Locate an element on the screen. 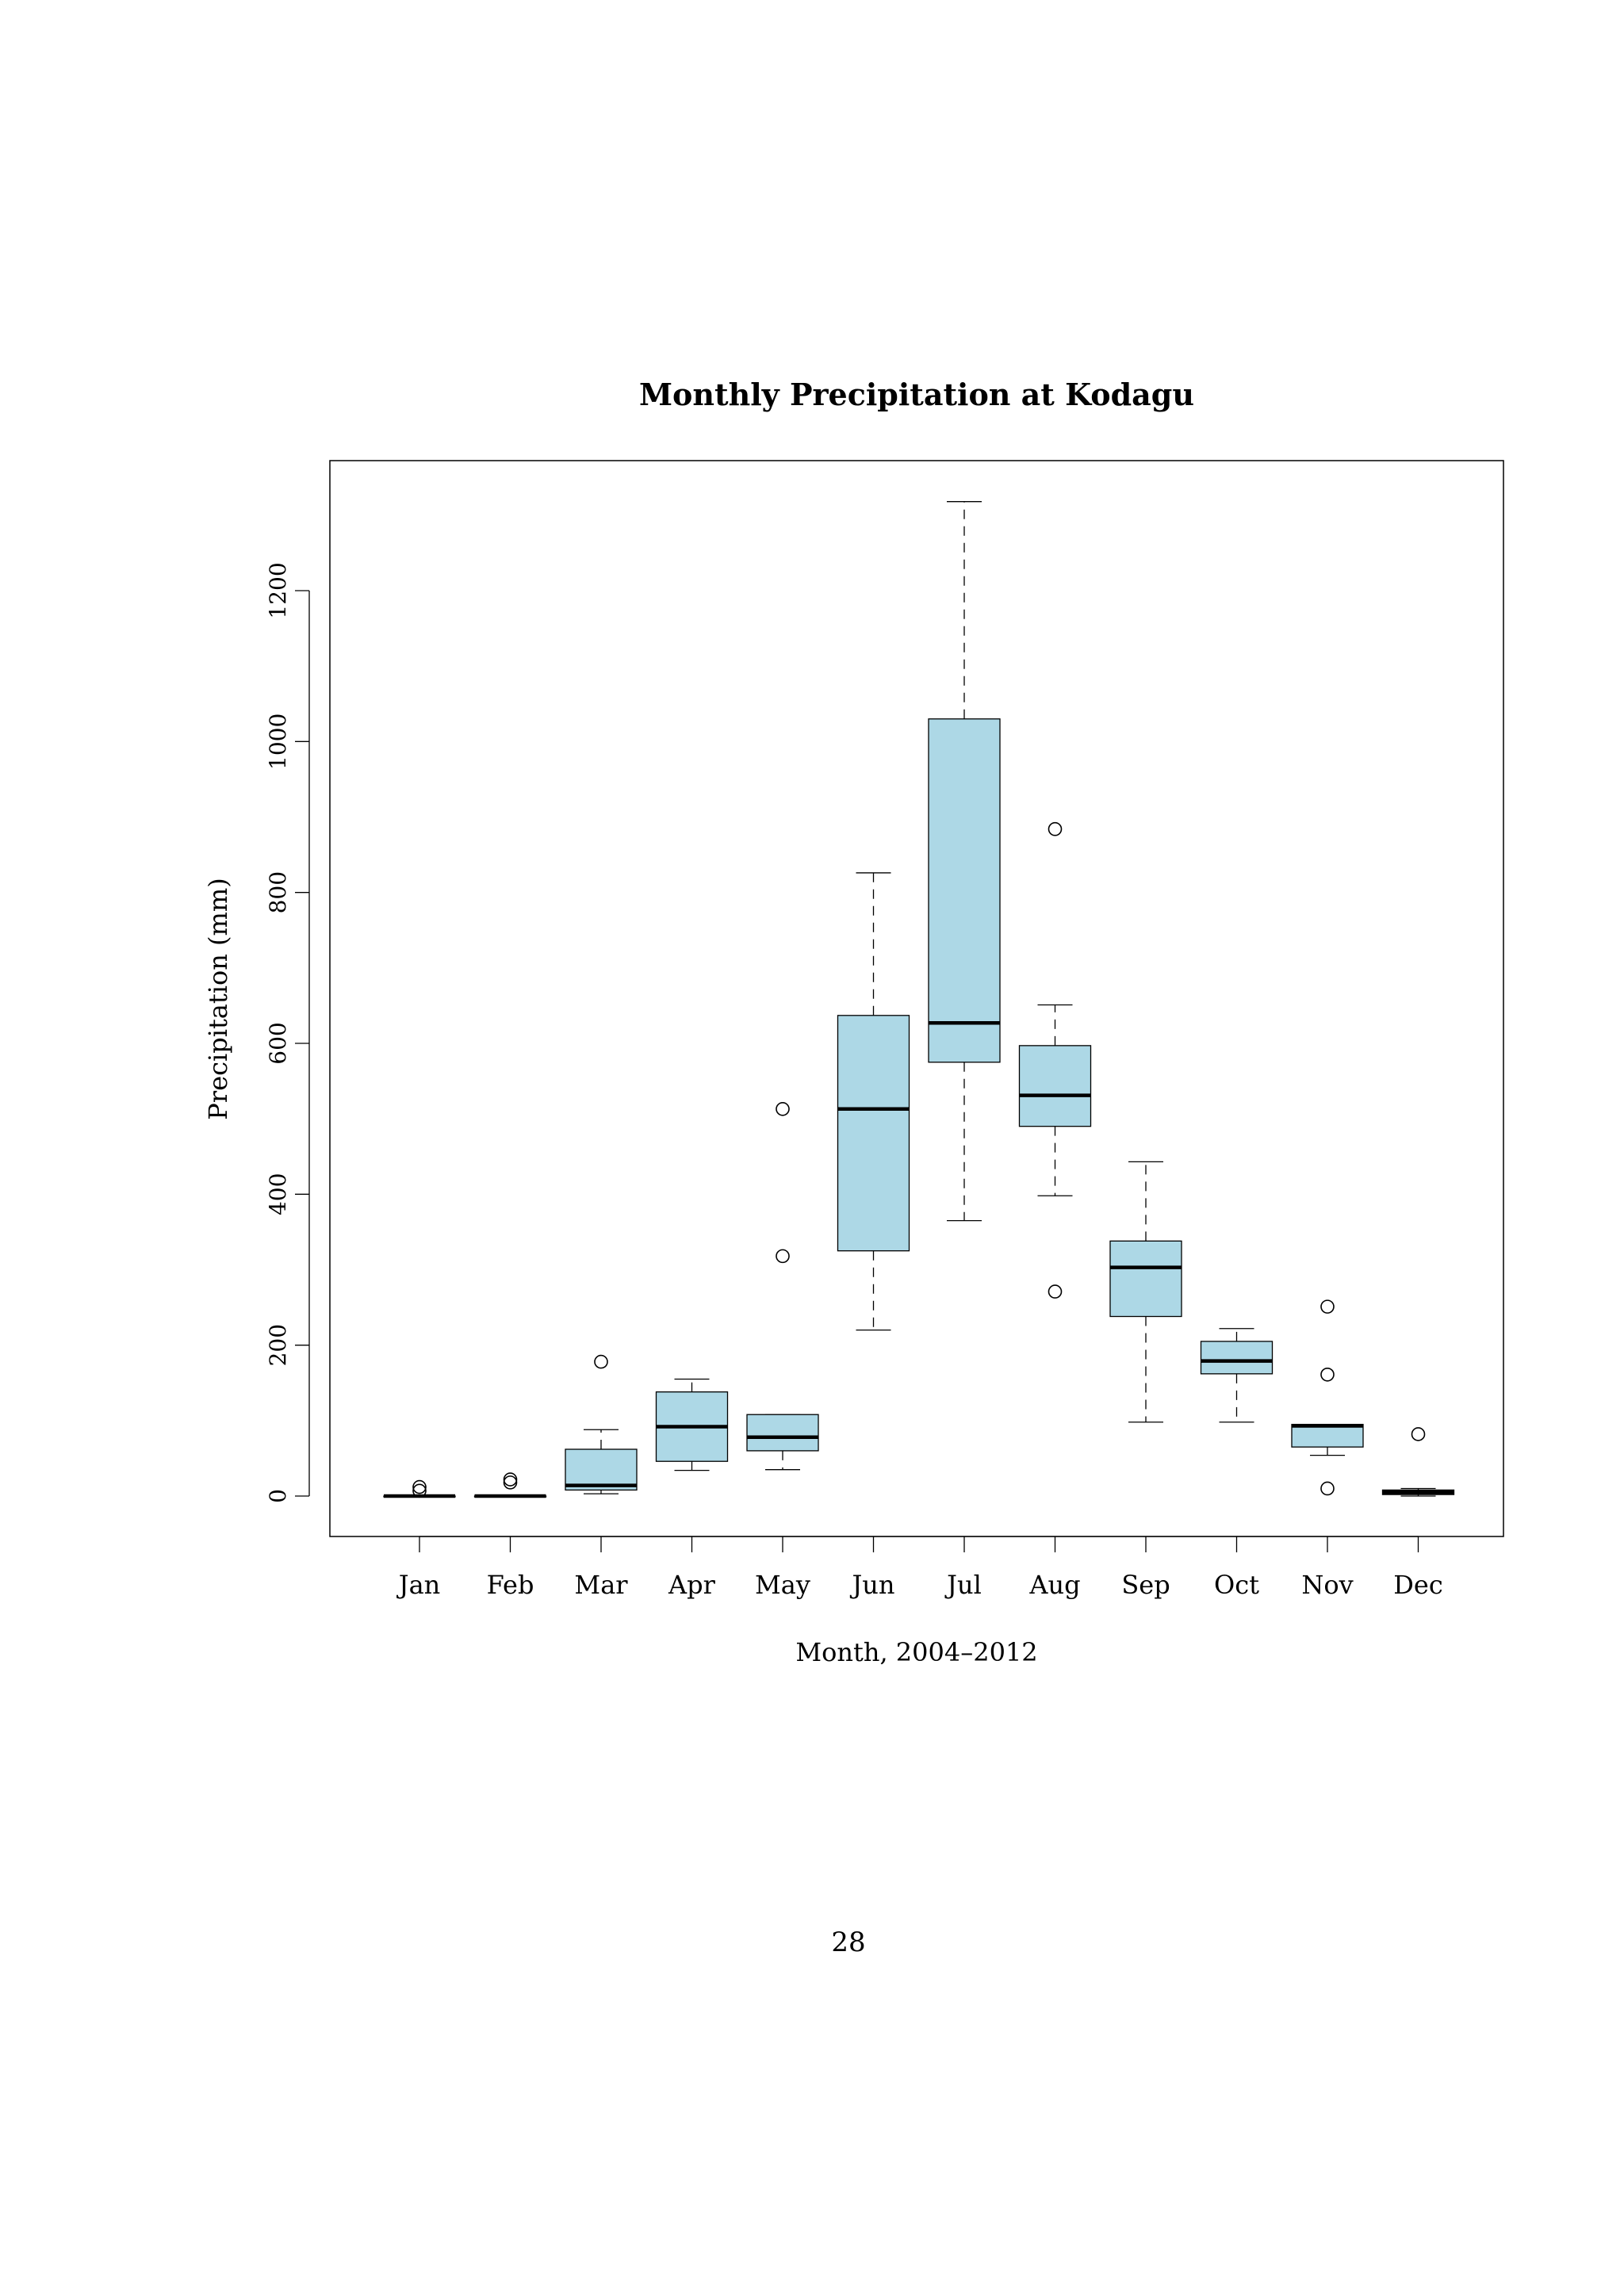 The width and height of the screenshot is (1624, 2296). y-axis: 0 200 400 600 800 1000 1200 is located at coordinates (287, 1033).